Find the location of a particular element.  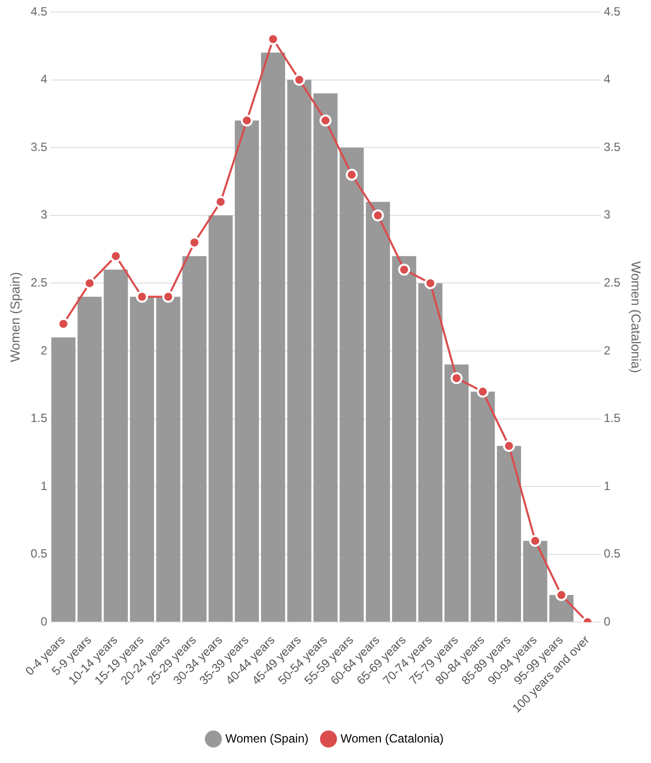

y-tick-label: 4.5 is located at coordinates (39, 11).